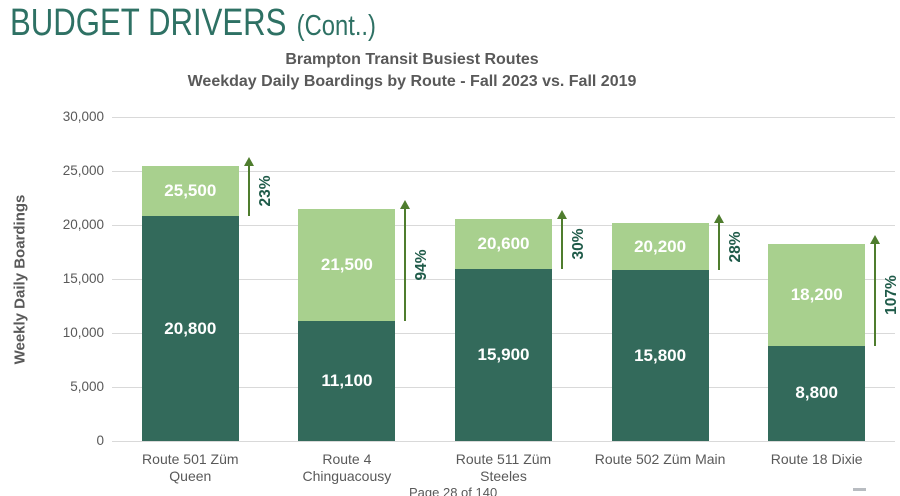  Describe the element at coordinates (503, 459) in the screenshot. I see `x-category-label-line: Route 511 Züm` at that location.